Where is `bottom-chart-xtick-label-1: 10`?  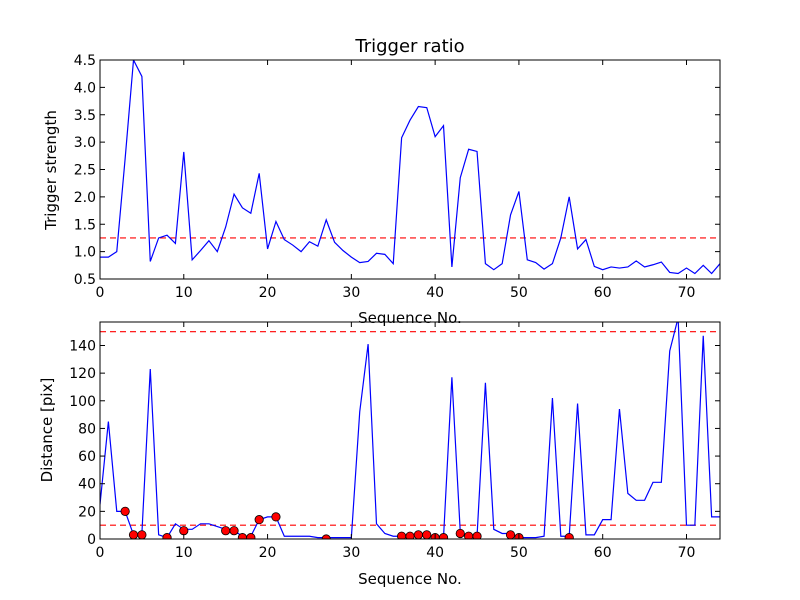 bottom-chart-xtick-label-1: 10 is located at coordinates (184, 553).